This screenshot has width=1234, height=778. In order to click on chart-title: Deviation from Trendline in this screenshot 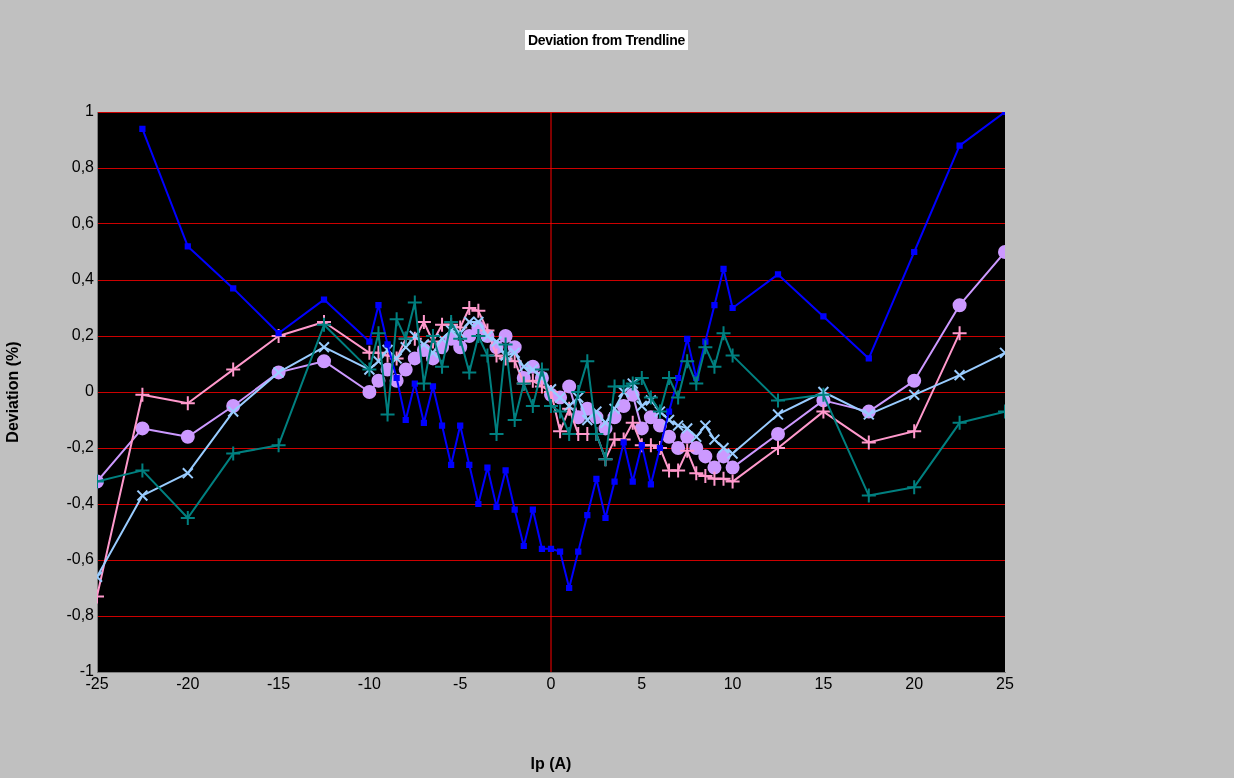, I will do `click(606, 40)`.